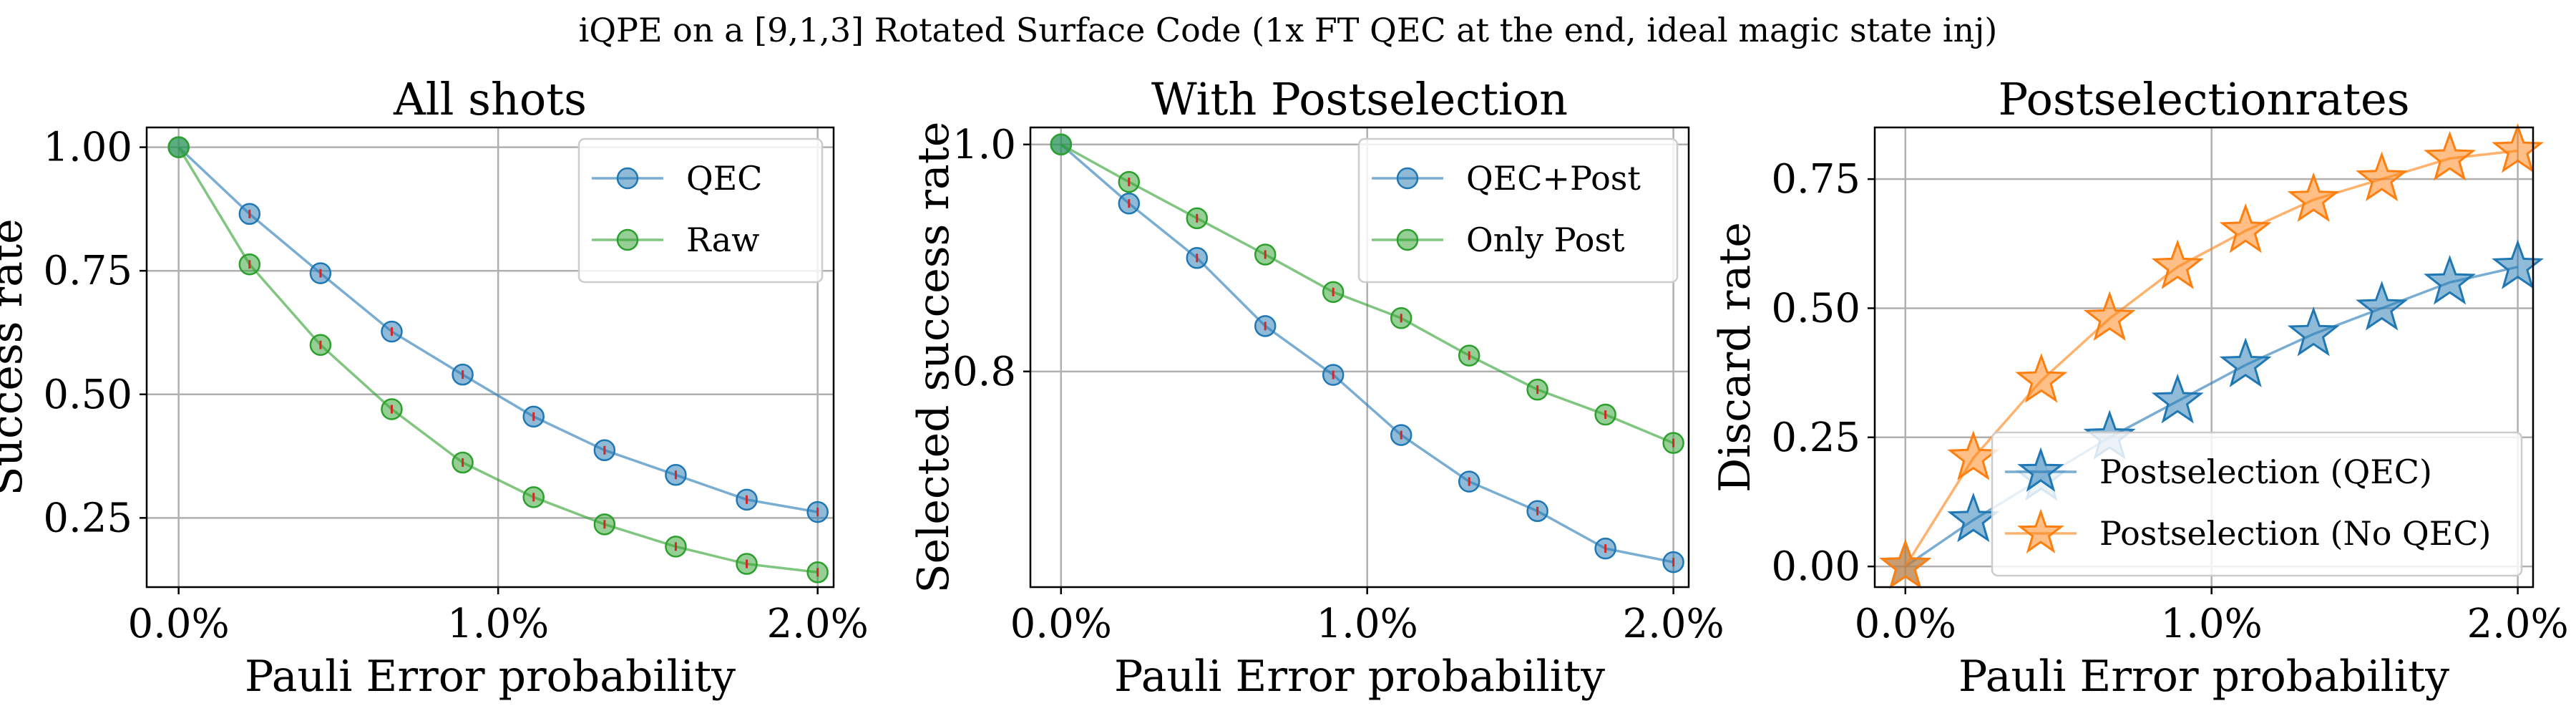  Describe the element at coordinates (984, 372) in the screenshot. I see `y-tick-label: 0.8` at that location.